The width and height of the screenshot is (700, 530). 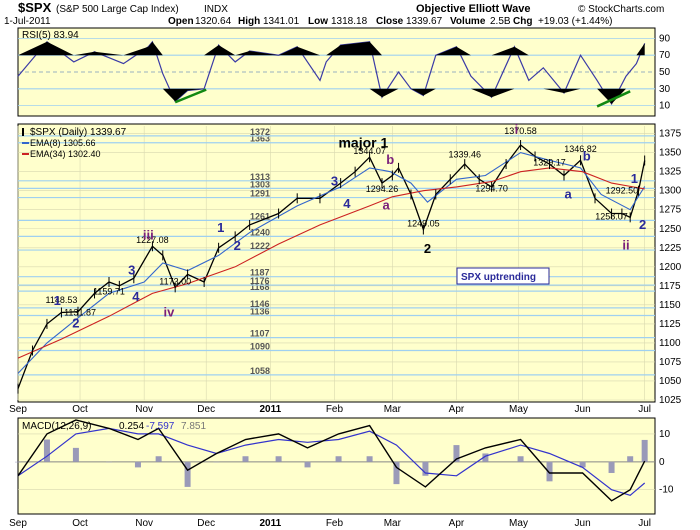 What do you see at coordinates (260, 132) in the screenshot?
I see `fib-level-label: 1372` at bounding box center [260, 132].